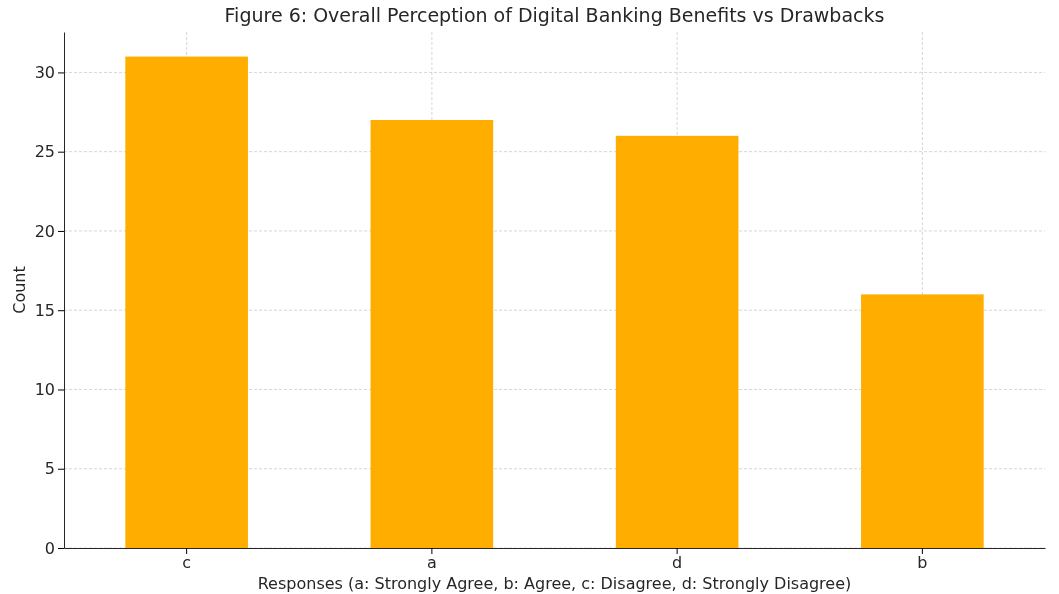 The width and height of the screenshot is (1059, 594). What do you see at coordinates (49, 469) in the screenshot?
I see `y-tick-label: 5` at bounding box center [49, 469].